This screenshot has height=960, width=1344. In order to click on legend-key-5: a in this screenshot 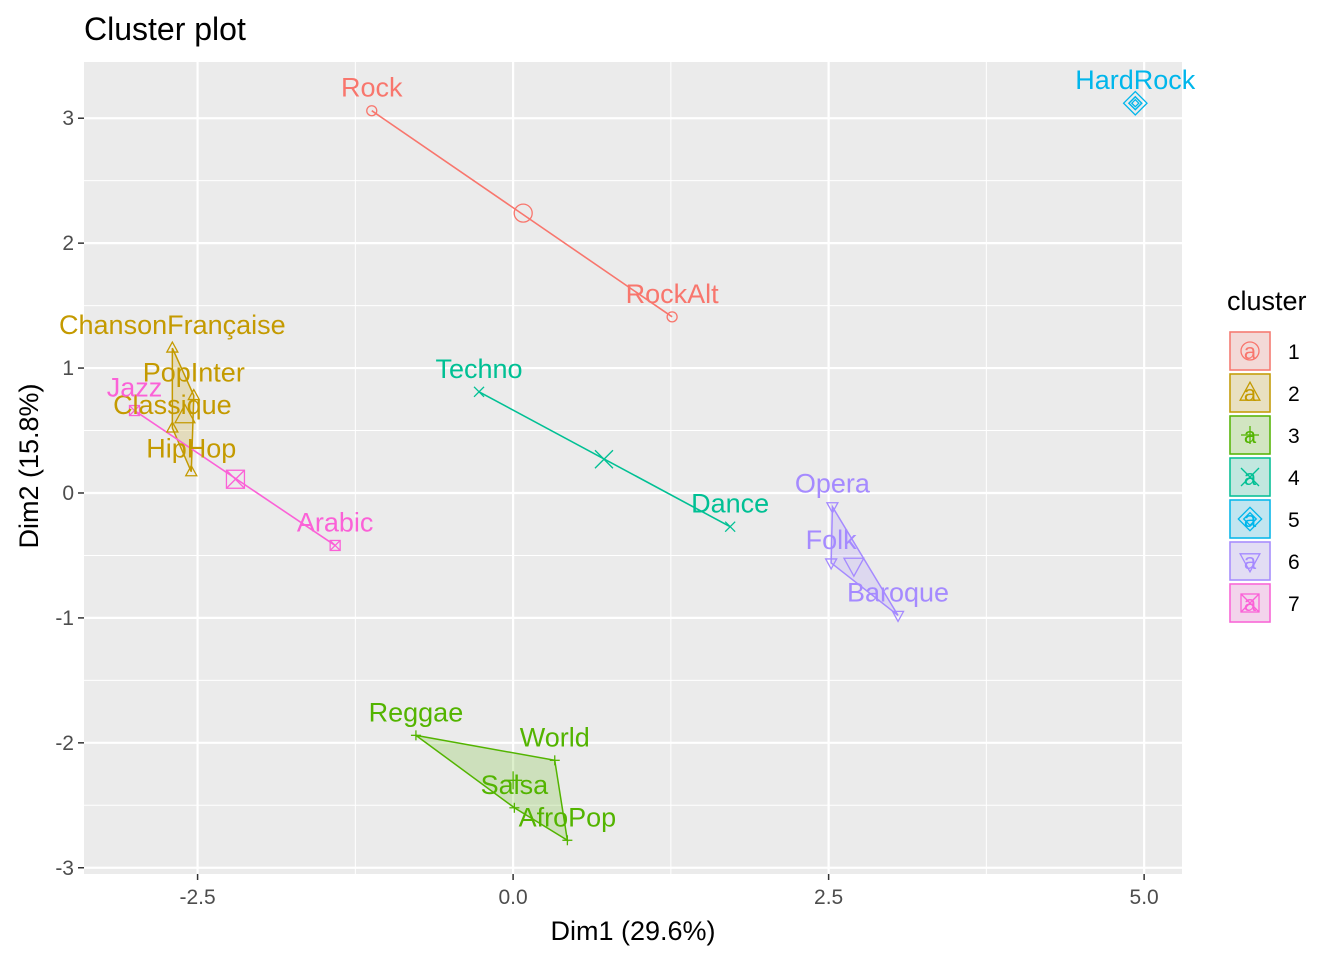, I will do `click(1250, 519)`.